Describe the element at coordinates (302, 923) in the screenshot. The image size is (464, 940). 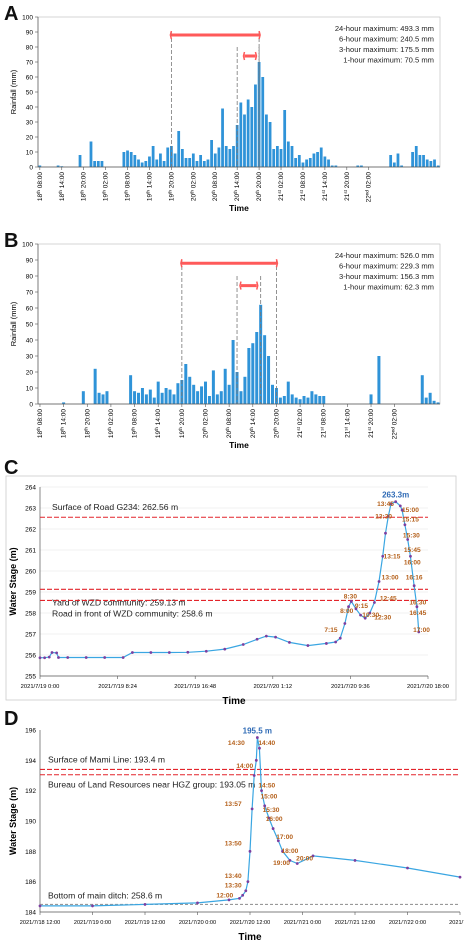
I see `x-tick-label: 2021/7/21 0:00` at that location.